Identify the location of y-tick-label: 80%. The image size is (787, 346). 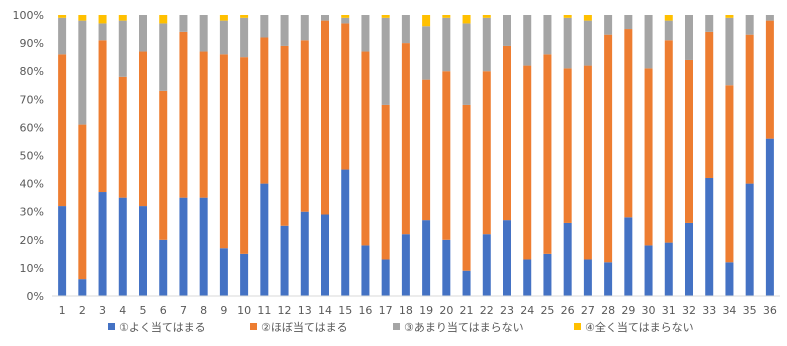
(32, 71).